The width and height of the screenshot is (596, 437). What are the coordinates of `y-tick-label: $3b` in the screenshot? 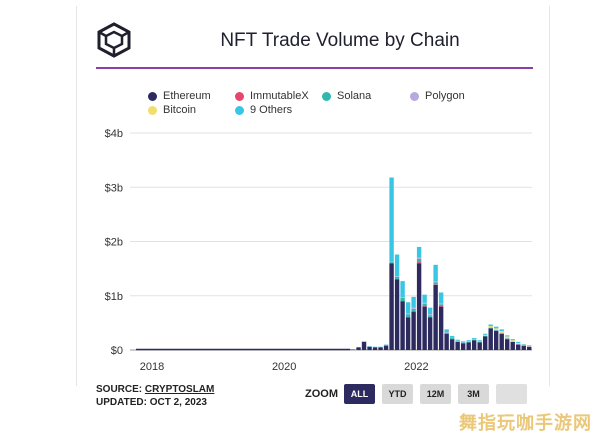 It's located at (114, 188).